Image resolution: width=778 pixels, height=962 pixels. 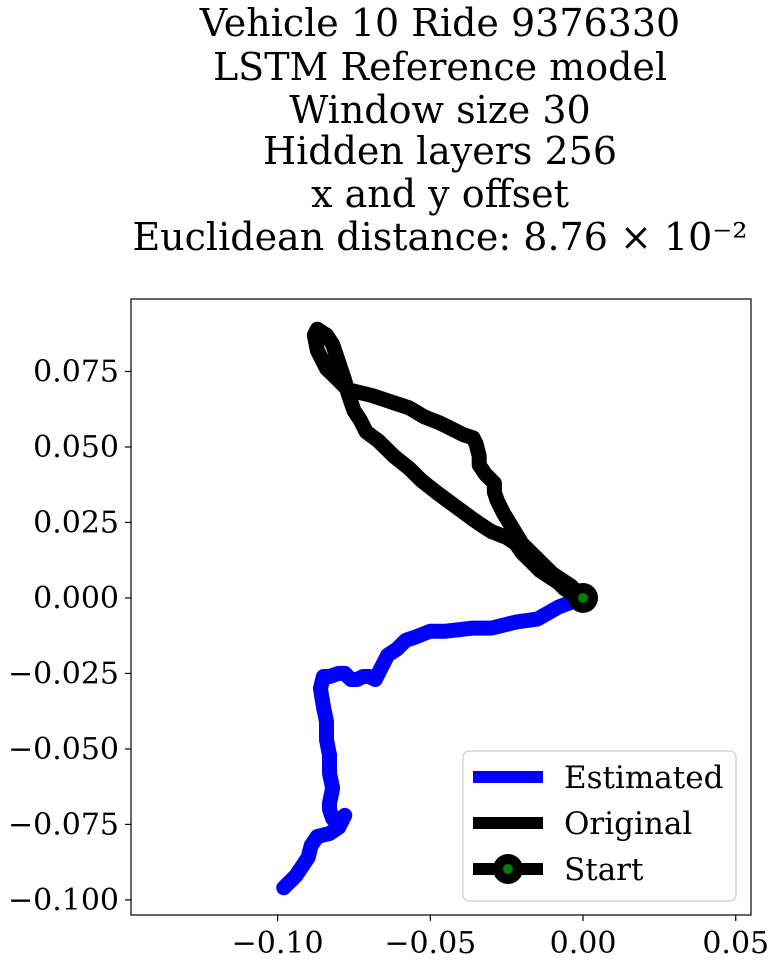 I want to click on x-tick-label: −0.10, so click(x=278, y=943).